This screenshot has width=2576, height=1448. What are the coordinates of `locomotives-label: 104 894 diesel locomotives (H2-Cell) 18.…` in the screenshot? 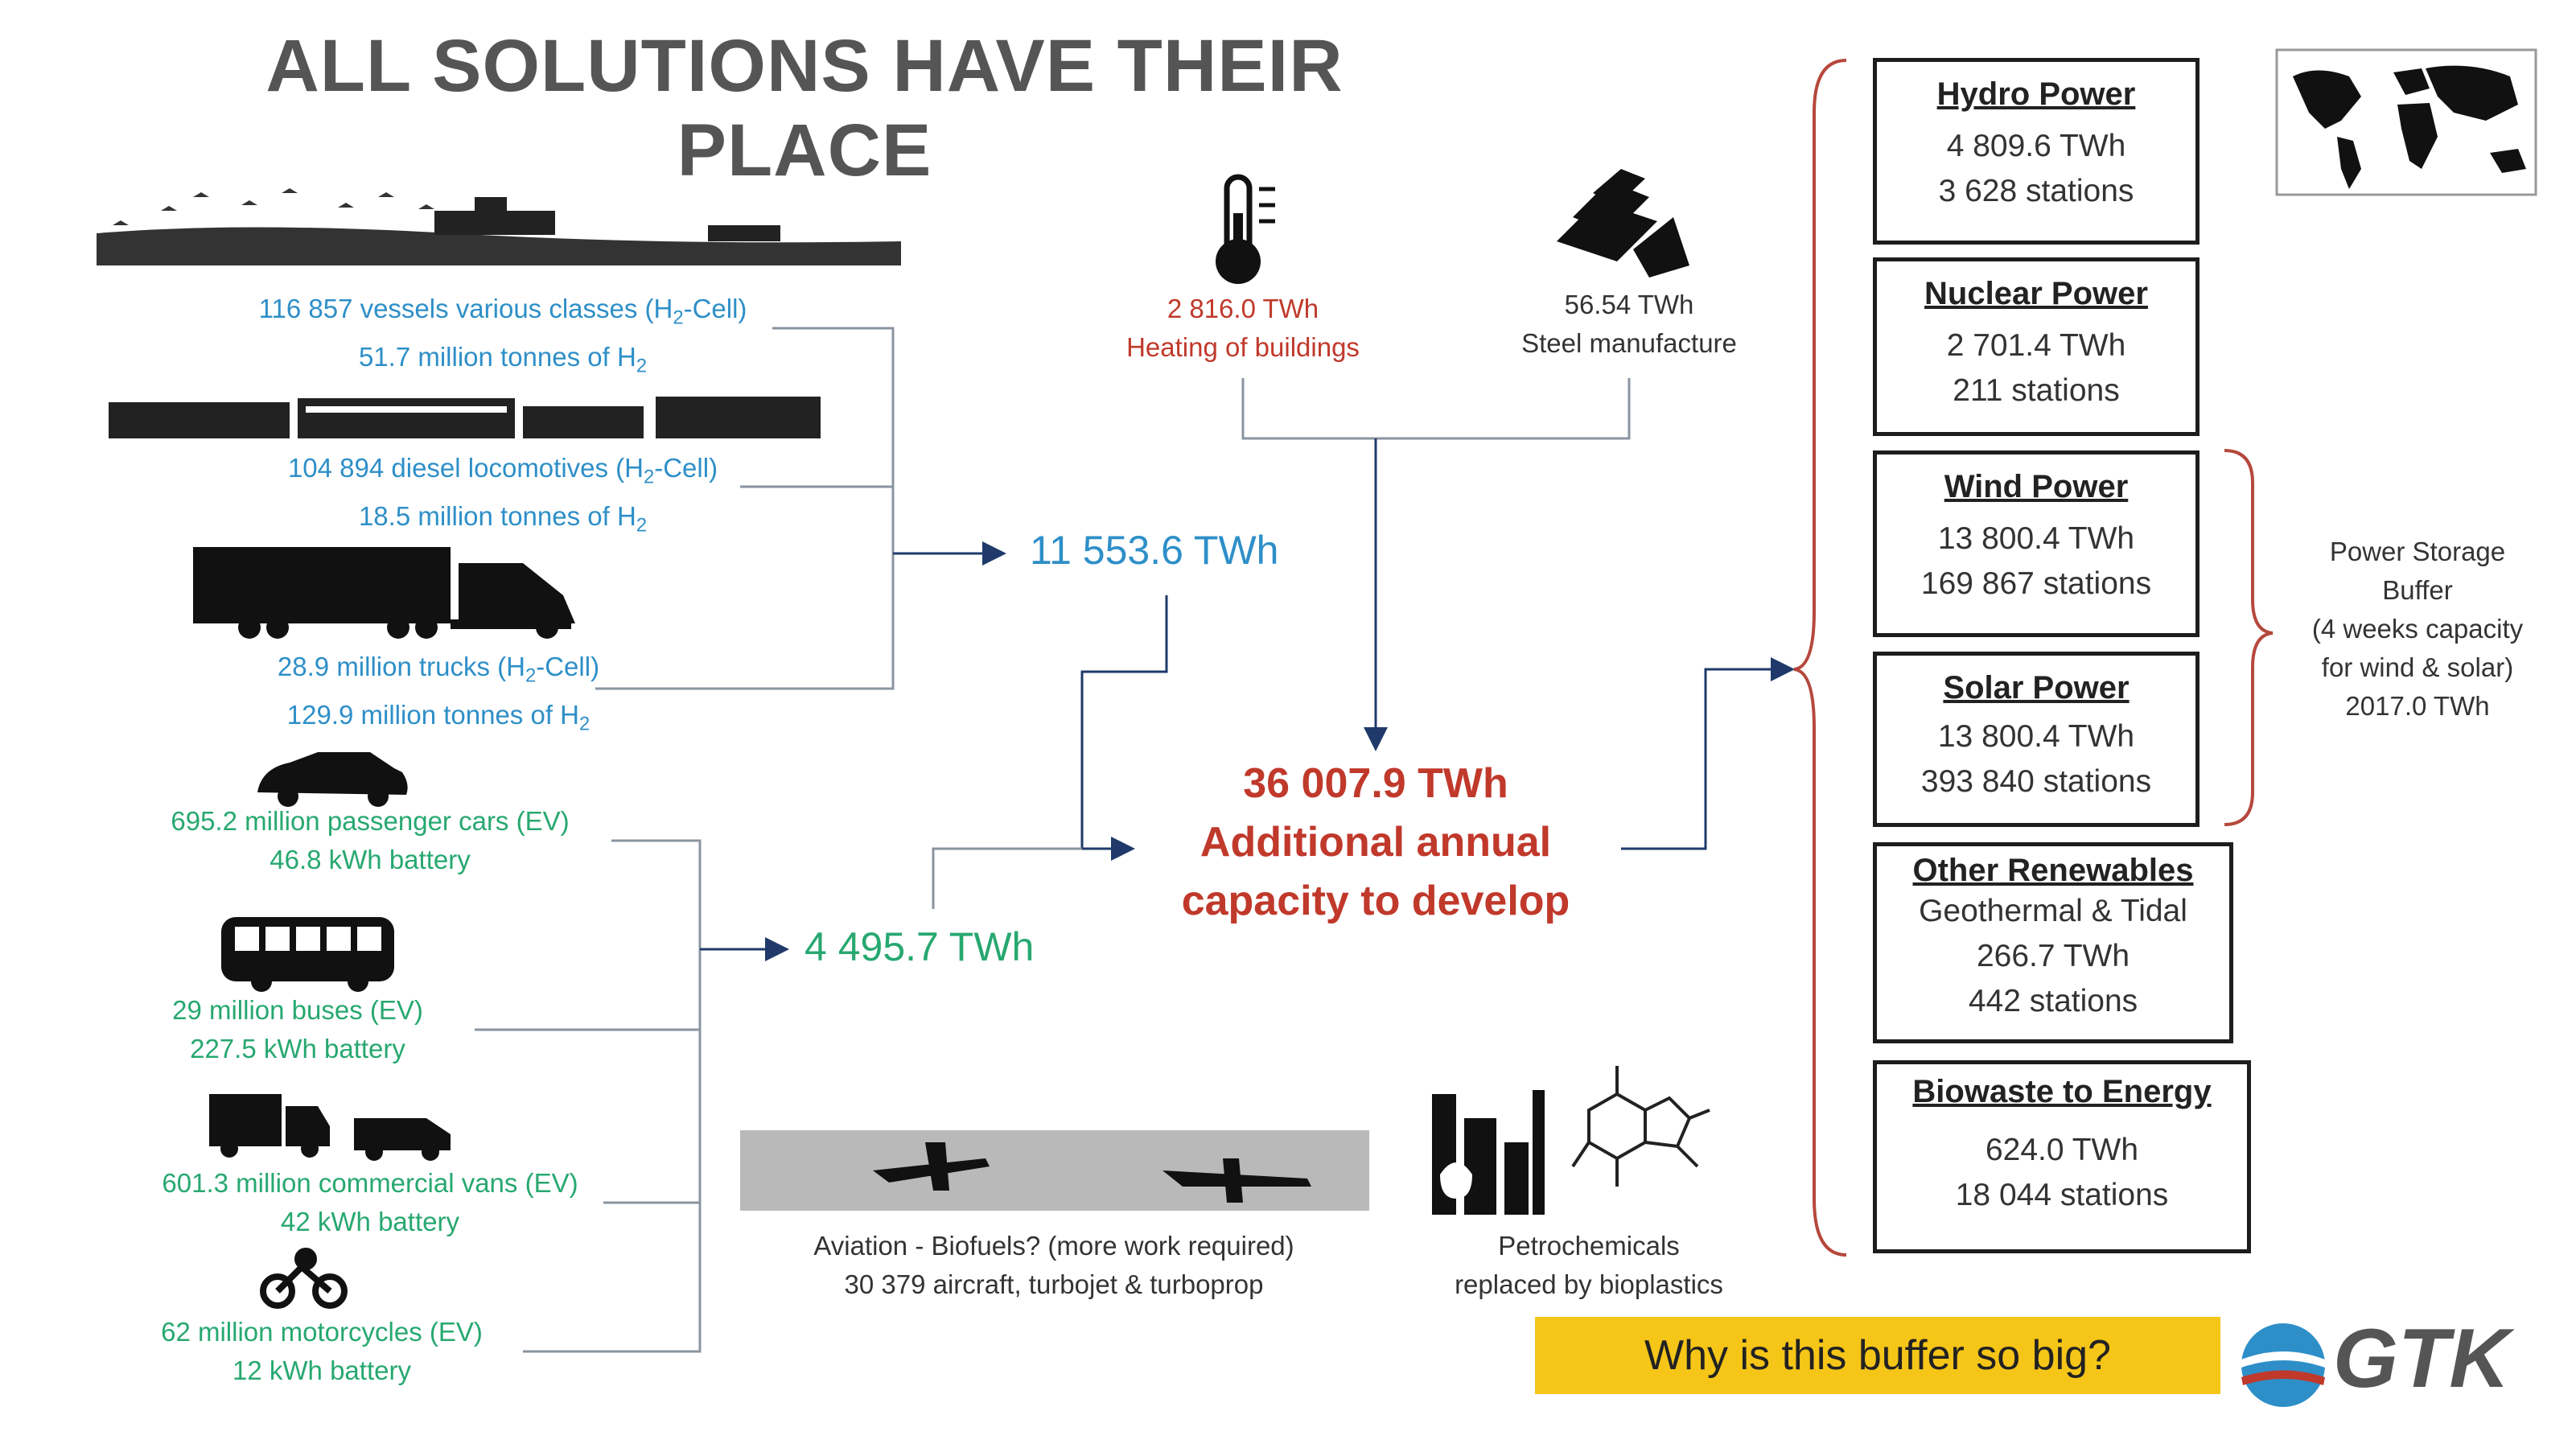 It's located at (502, 495).